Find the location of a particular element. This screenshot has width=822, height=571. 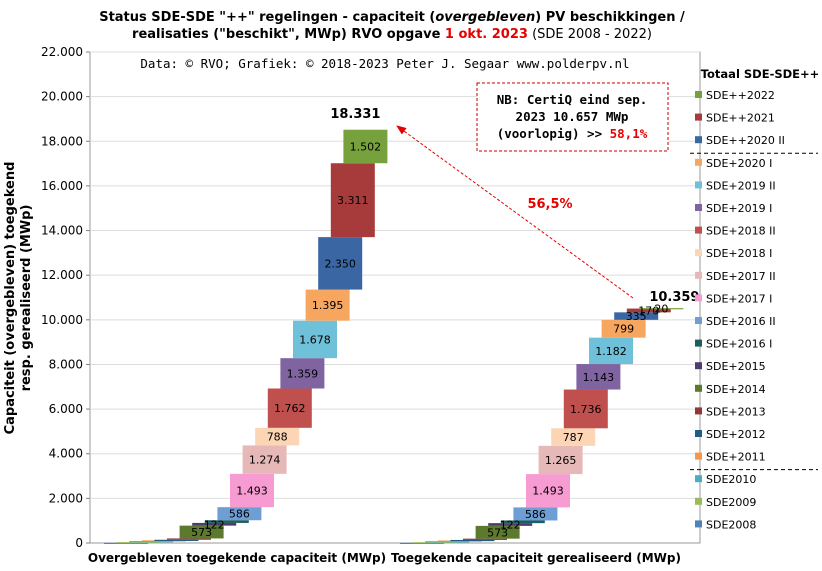

data-label: 122 is located at coordinates (214, 524).